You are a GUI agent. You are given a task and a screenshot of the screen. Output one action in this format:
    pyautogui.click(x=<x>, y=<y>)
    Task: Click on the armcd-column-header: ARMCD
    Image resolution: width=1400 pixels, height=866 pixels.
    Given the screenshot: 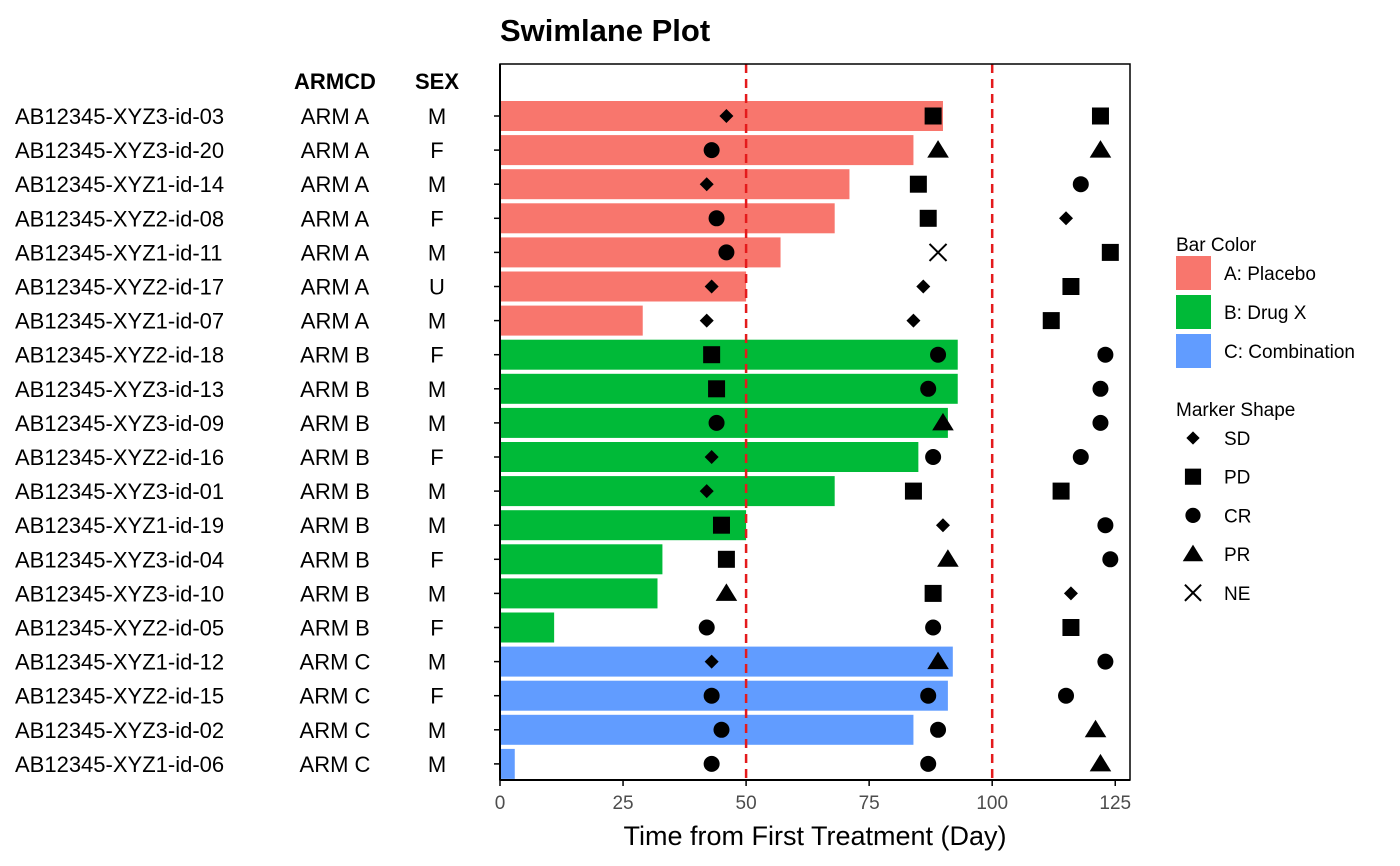 What is the action you would take?
    pyautogui.click(x=335, y=81)
    